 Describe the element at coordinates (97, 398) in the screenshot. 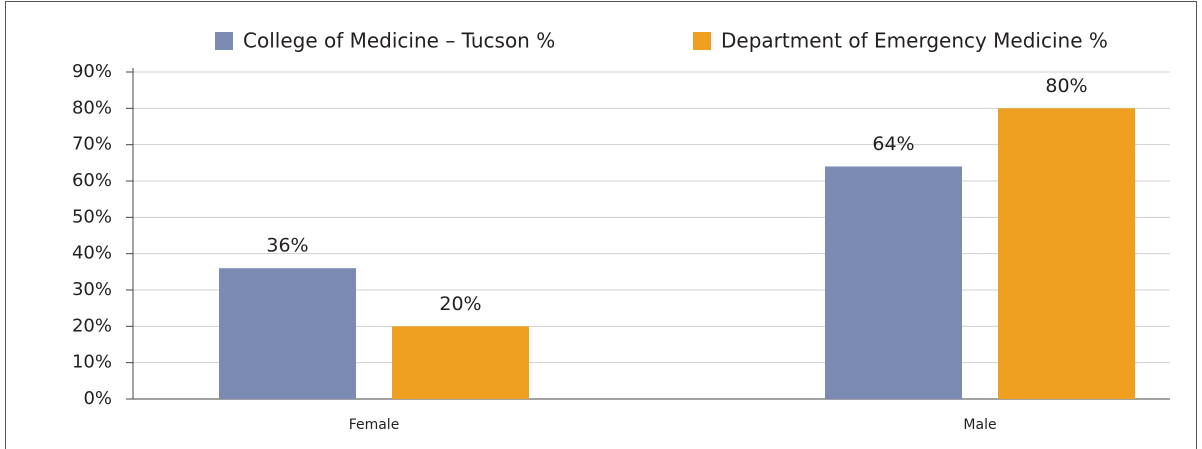

I see `y-tick-label: 0%` at that location.